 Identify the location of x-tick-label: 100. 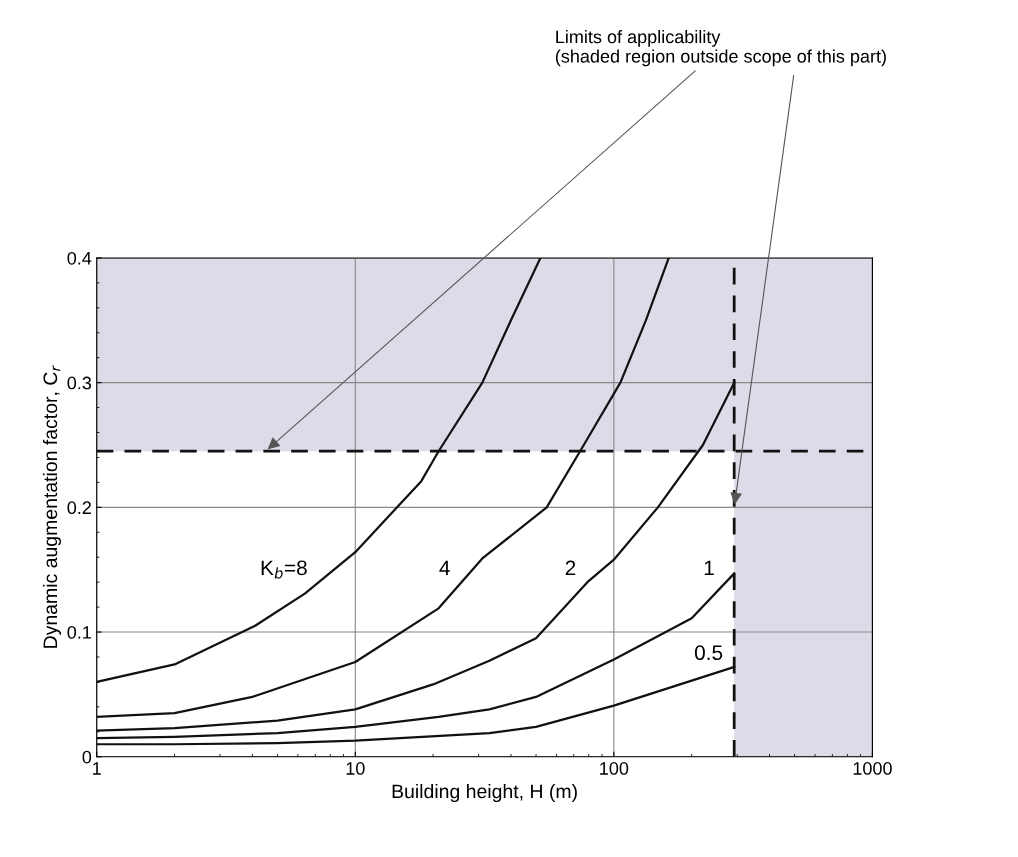
(614, 768).